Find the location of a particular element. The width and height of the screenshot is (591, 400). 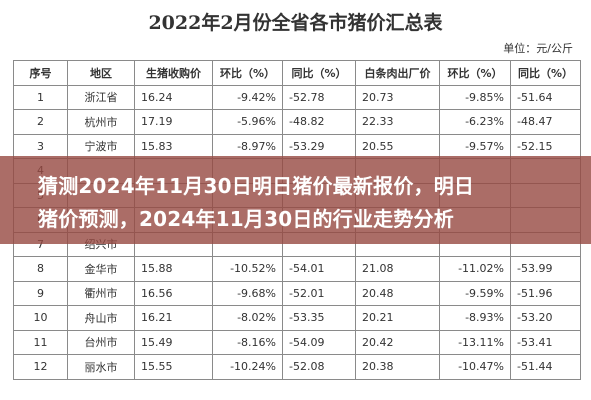

header-pork-price: 白条肉出厂价 is located at coordinates (397, 73).